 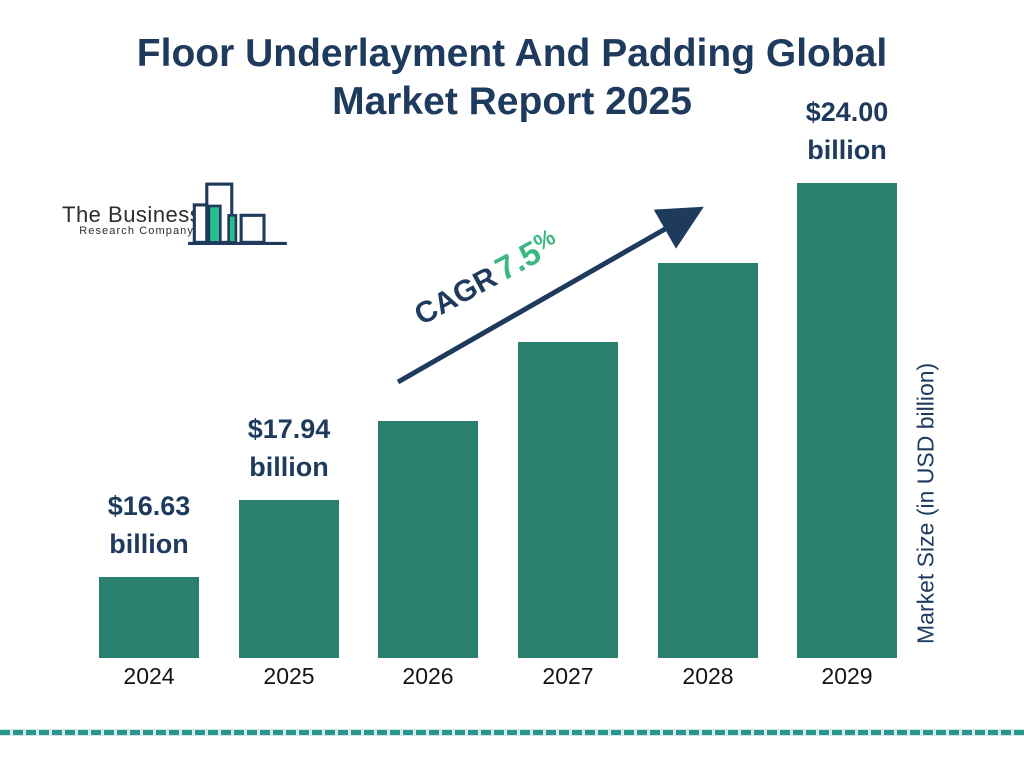 I want to click on value-label-2025: $17.94 billion, so click(x=289, y=448).